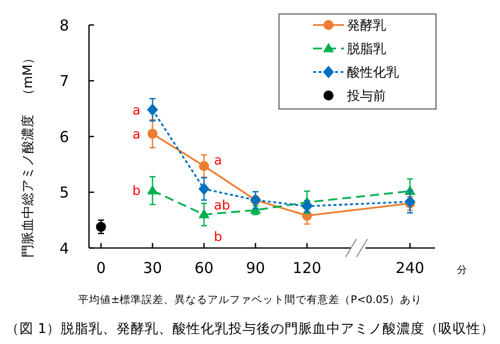  I want to click on annotation: ab, so click(222, 206).